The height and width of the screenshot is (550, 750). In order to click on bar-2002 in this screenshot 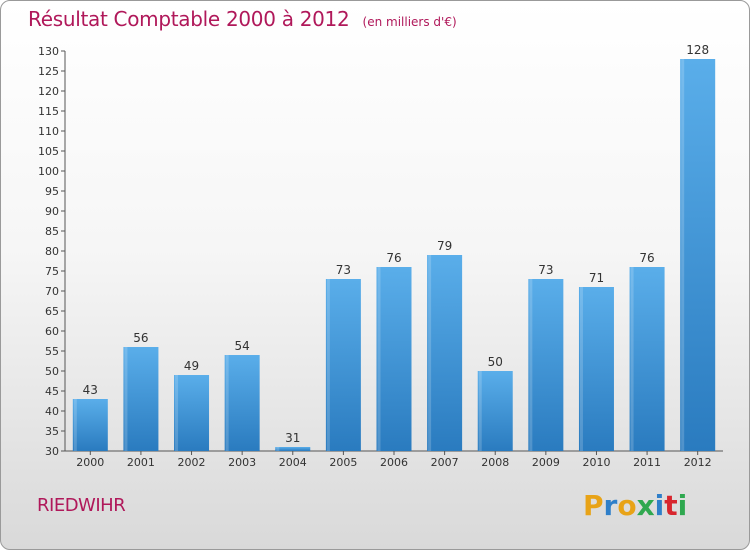, I will do `click(192, 413)`.